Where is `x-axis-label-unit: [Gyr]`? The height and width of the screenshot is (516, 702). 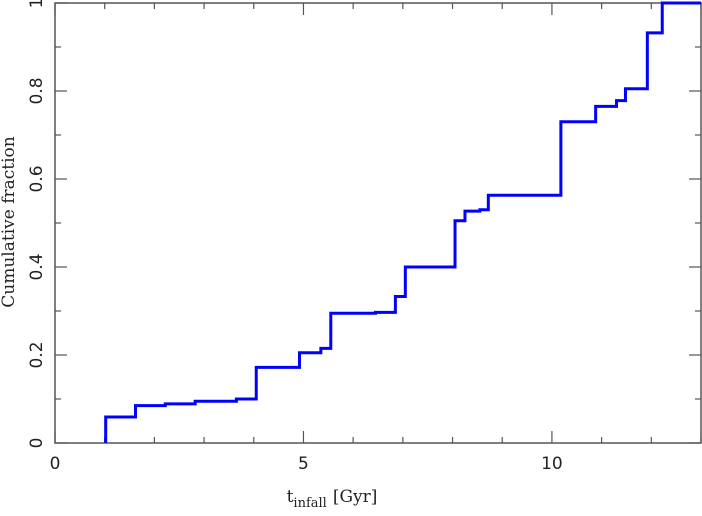
x-axis-label-unit: [Gyr] is located at coordinates (355, 497).